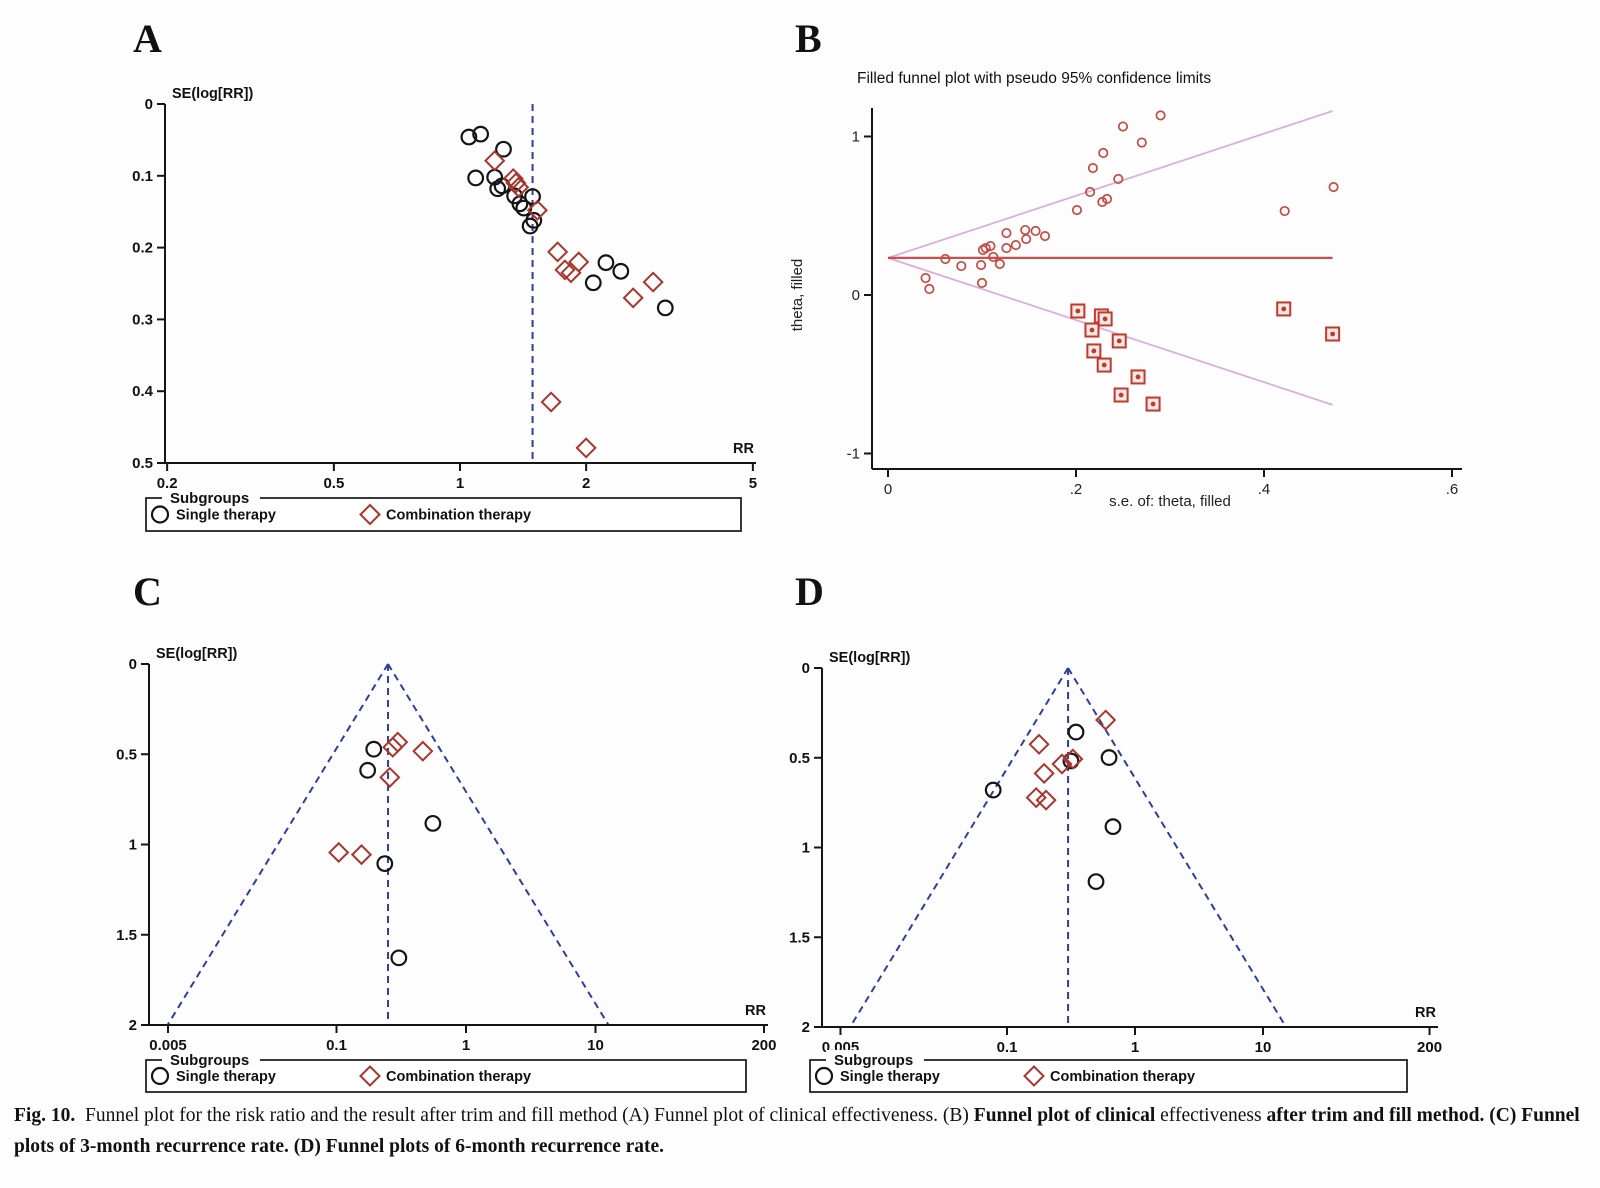 The width and height of the screenshot is (1600, 1188). Describe the element at coordinates (1429, 1047) in the screenshot. I see `x-tick-label: 200` at that location.